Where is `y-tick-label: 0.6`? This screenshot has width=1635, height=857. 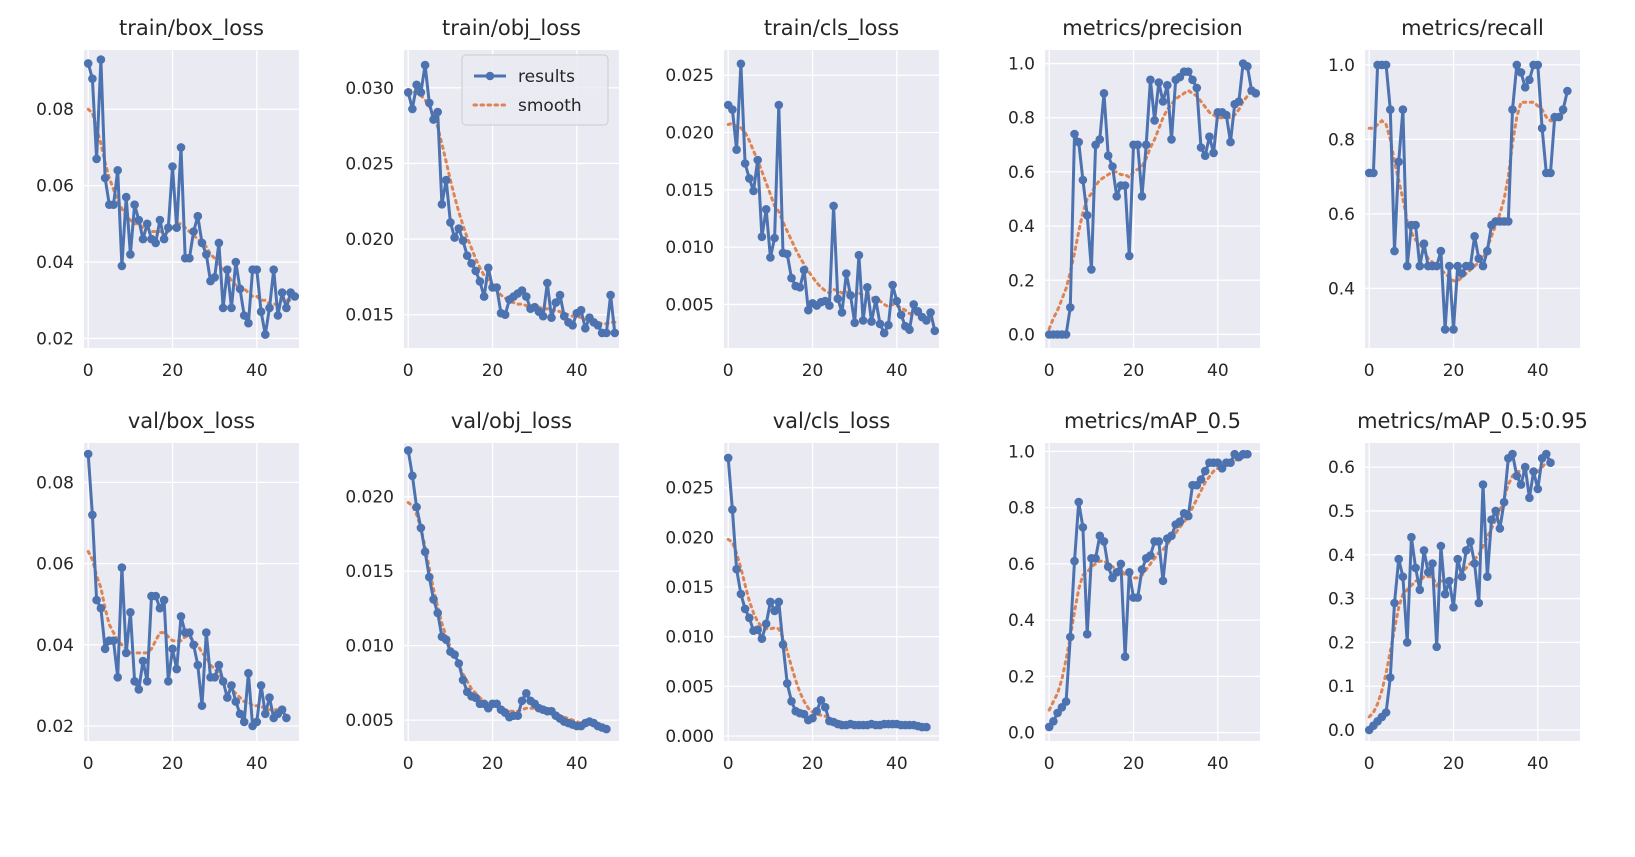 y-tick-label: 0.6 is located at coordinates (1021, 565).